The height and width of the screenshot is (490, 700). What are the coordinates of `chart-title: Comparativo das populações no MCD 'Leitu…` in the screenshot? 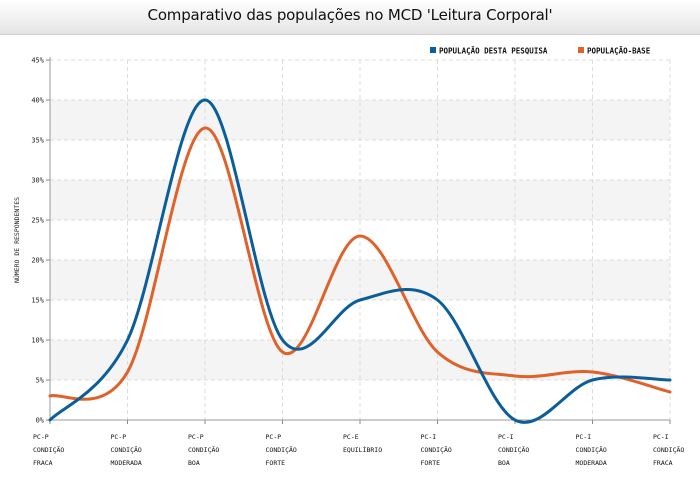 It's located at (350, 15).